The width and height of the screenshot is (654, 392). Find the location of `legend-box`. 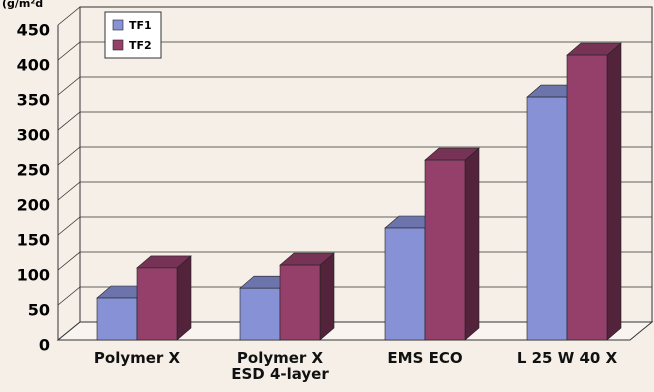

legend-box is located at coordinates (133, 35).